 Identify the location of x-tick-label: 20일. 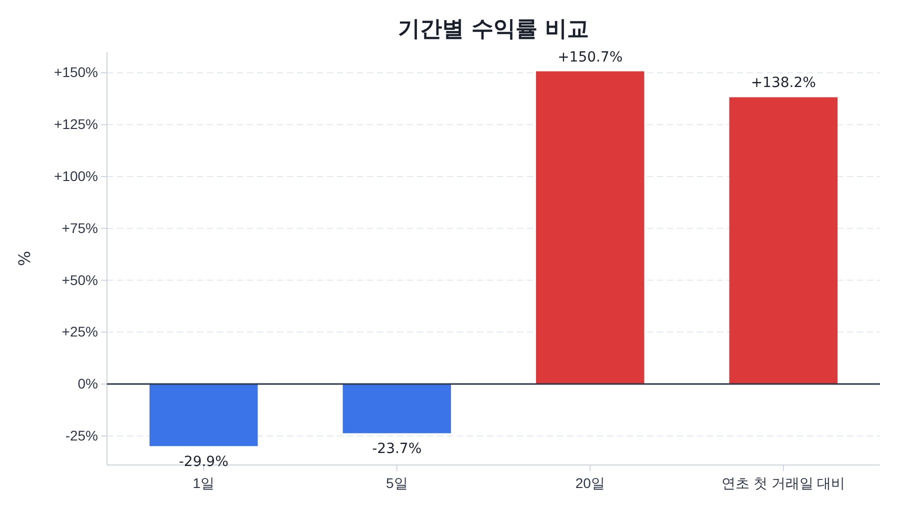
(590, 483).